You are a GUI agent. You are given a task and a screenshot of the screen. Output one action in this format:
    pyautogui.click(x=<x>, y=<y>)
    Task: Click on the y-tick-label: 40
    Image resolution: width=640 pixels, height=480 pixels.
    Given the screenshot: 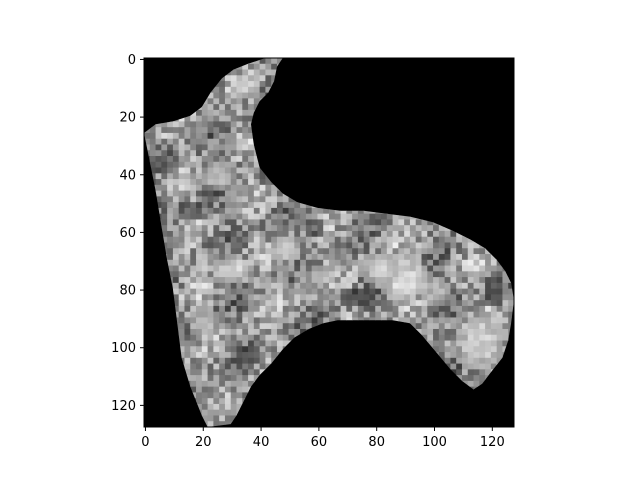 What is the action you would take?
    pyautogui.click(x=127, y=175)
    